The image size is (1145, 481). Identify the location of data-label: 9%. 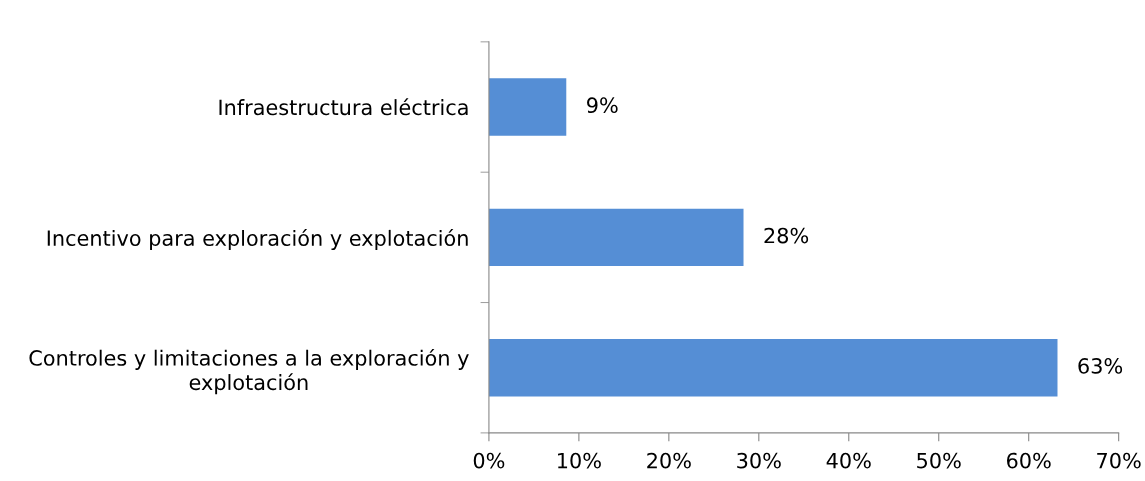
(602, 105).